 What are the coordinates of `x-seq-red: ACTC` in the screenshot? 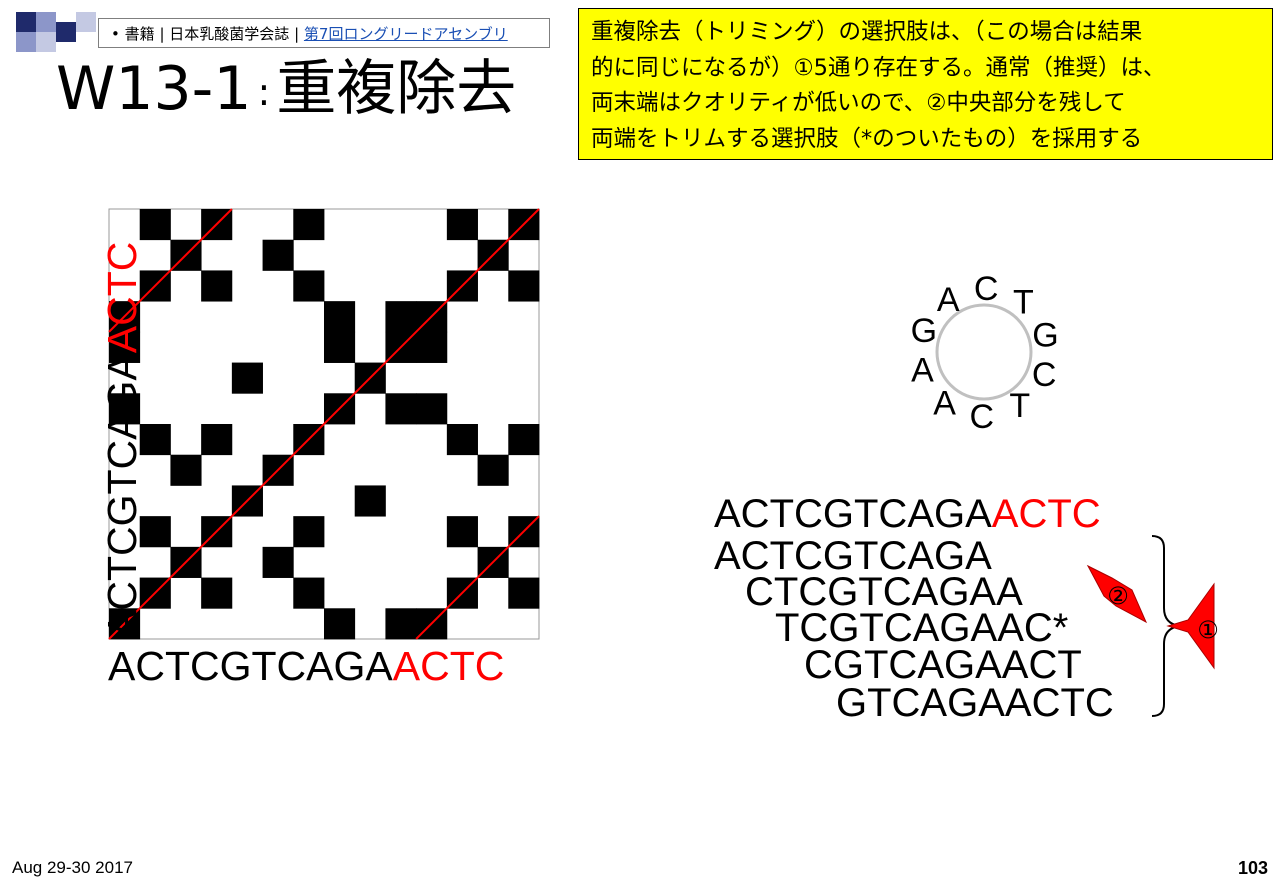 It's located at (449, 666).